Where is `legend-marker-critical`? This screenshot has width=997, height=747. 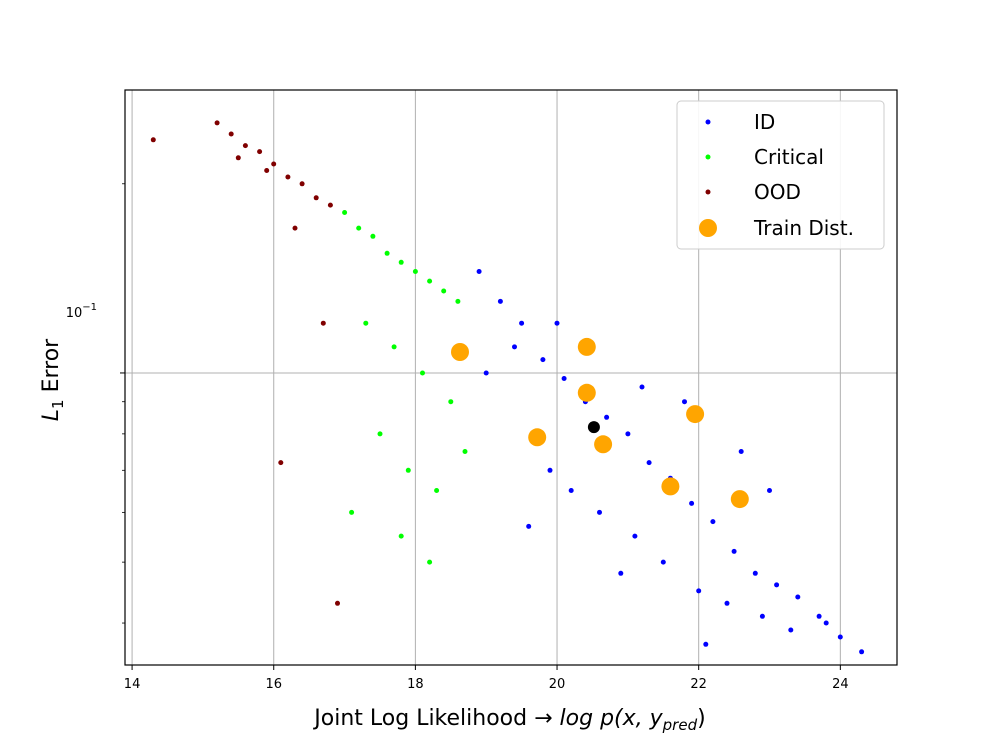 legend-marker-critical is located at coordinates (708, 157).